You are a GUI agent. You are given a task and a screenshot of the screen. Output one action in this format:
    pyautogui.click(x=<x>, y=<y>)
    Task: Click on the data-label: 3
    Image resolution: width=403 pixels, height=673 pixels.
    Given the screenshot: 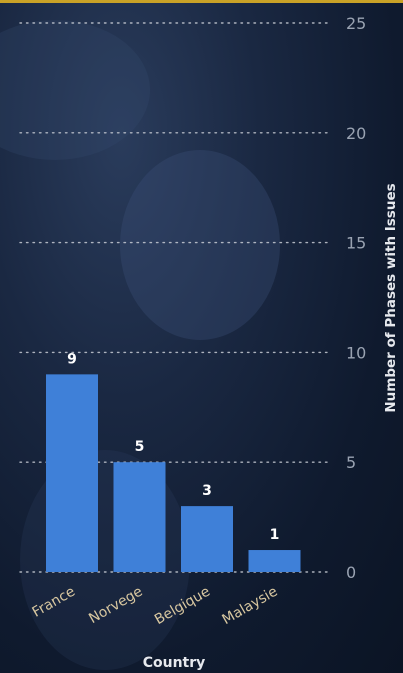 What is the action you would take?
    pyautogui.click(x=207, y=491)
    